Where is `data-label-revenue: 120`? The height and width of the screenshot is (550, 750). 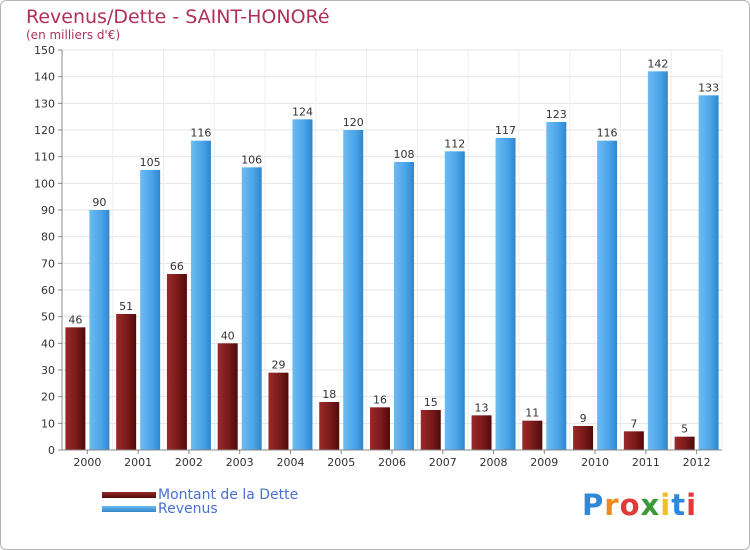
data-label-revenue: 120 is located at coordinates (353, 122).